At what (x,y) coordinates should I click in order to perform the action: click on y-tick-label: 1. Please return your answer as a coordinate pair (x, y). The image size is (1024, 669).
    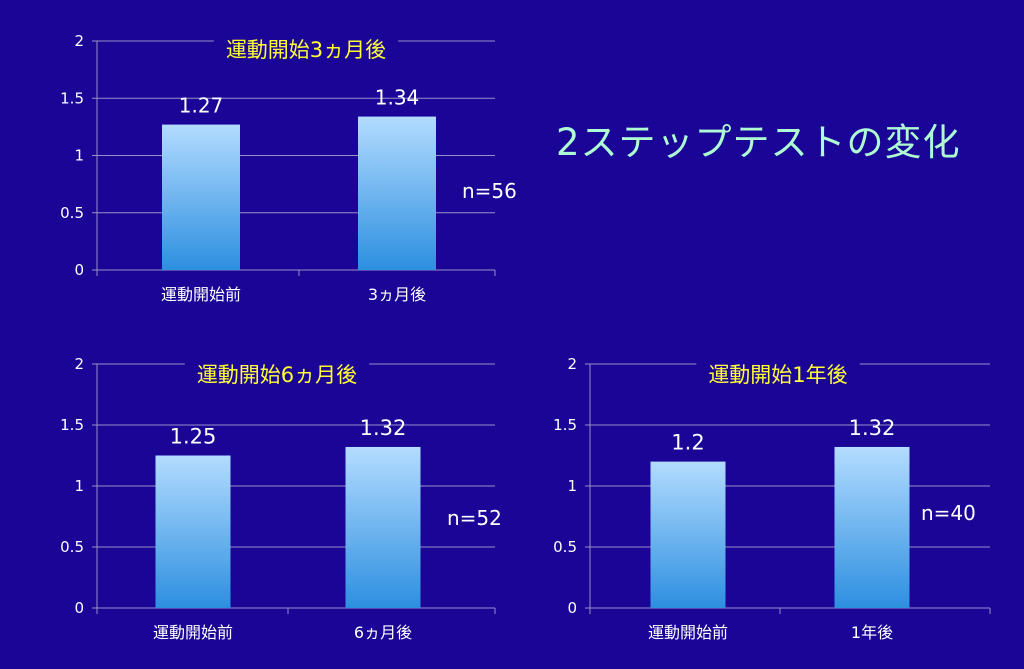
    Looking at the image, I should click on (79, 156).